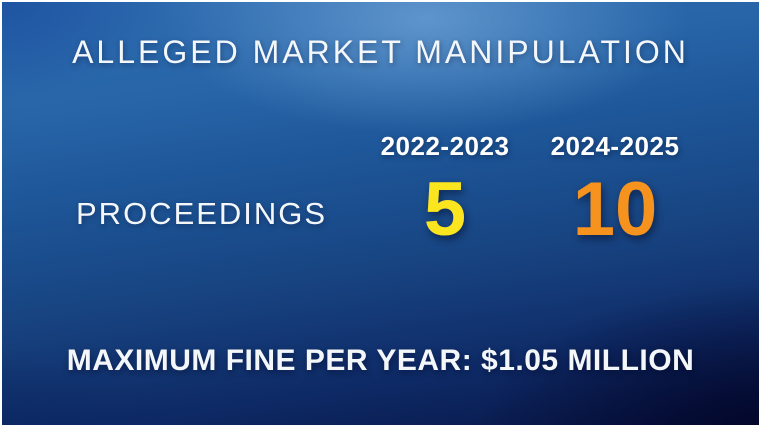 This screenshot has height=427, width=761. Describe the element at coordinates (202, 213) in the screenshot. I see `row-label-proceedings: PROCEEDINGS` at that location.